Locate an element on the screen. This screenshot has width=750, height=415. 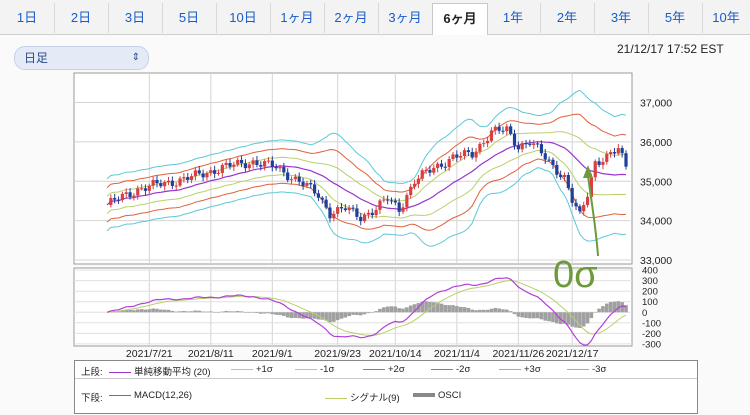
legend-item-plus2: +2σ is located at coordinates (384, 369).